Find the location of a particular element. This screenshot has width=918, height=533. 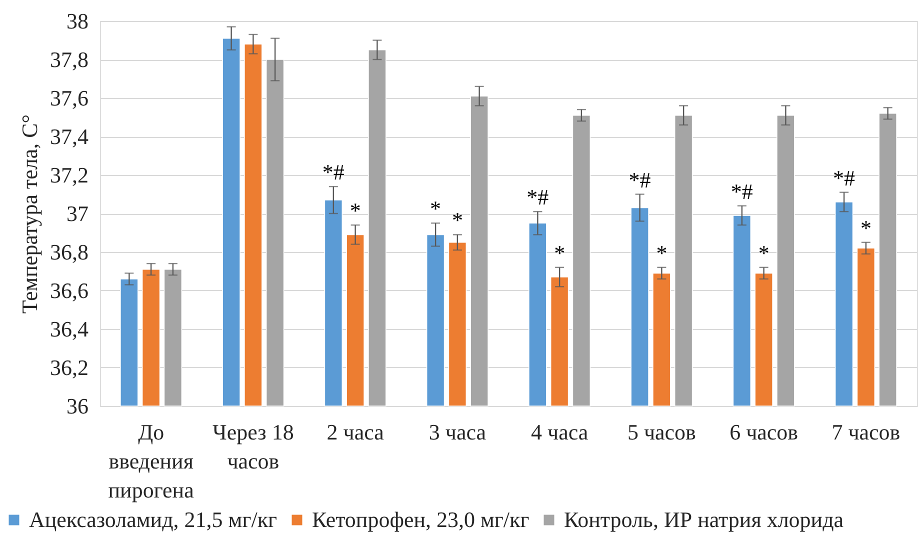

y-tick-label: 37,2 is located at coordinates (69, 175).